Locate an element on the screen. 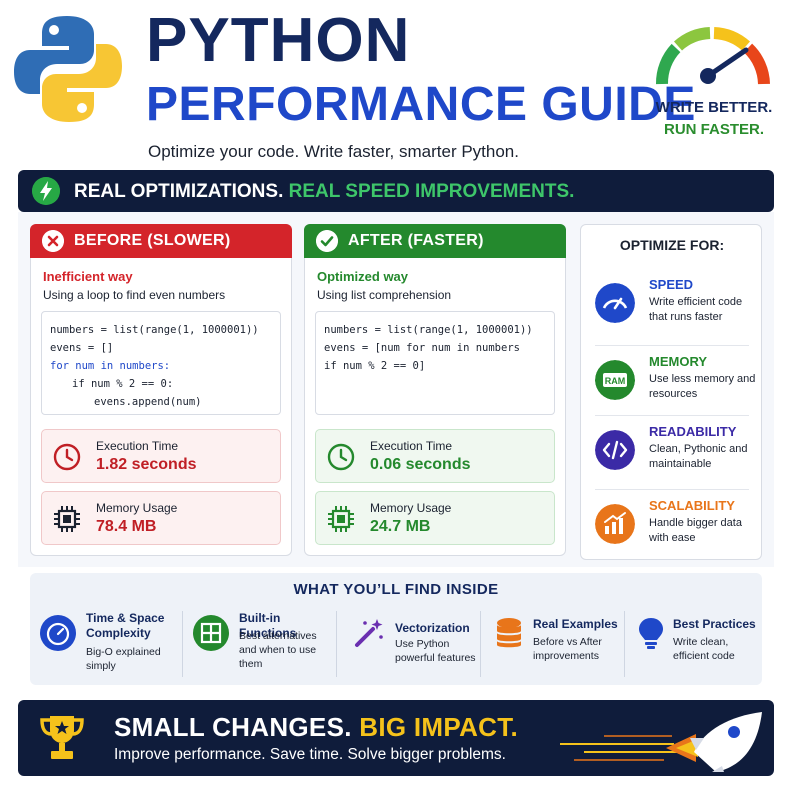 The height and width of the screenshot is (794, 794). lightbulb-icon is located at coordinates (651, 633).